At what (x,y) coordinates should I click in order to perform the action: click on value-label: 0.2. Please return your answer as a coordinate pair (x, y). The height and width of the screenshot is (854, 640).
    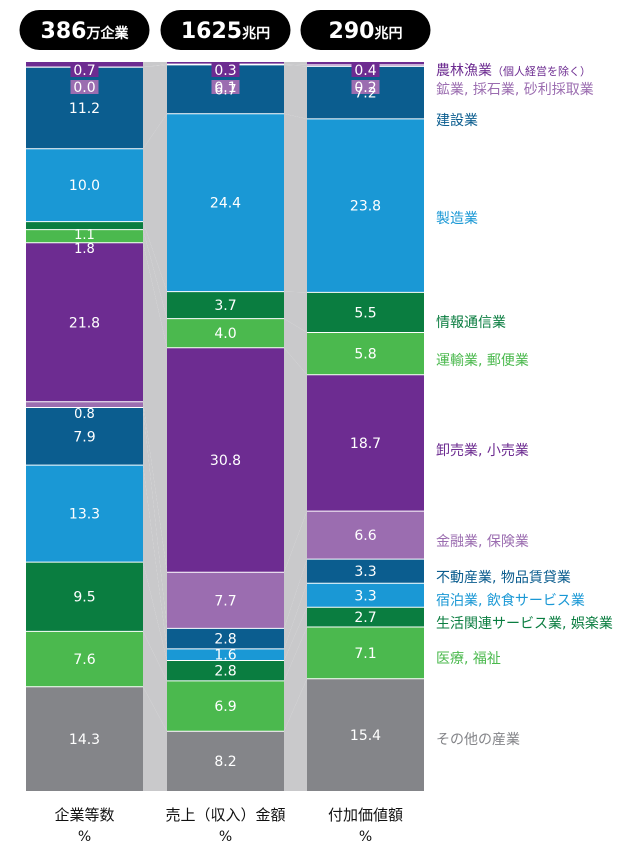
    Looking at the image, I should click on (365, 88).